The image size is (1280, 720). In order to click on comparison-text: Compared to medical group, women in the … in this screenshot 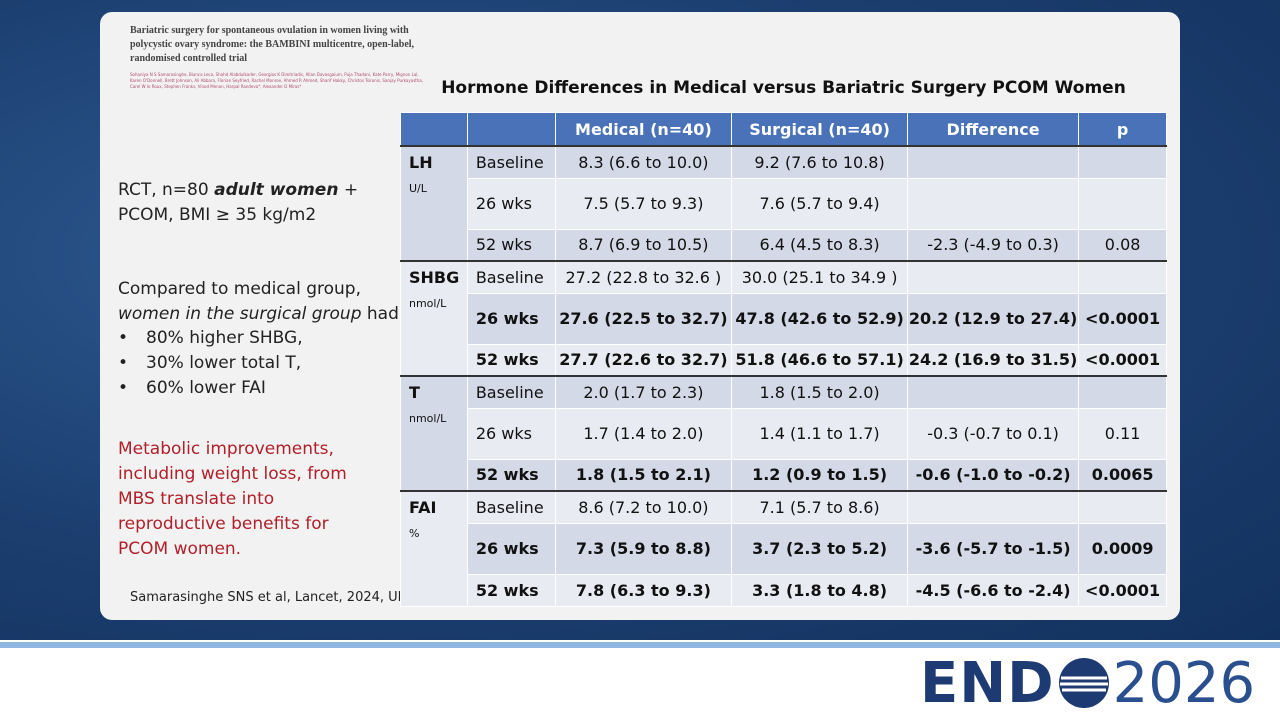, I will do `click(263, 302)`.